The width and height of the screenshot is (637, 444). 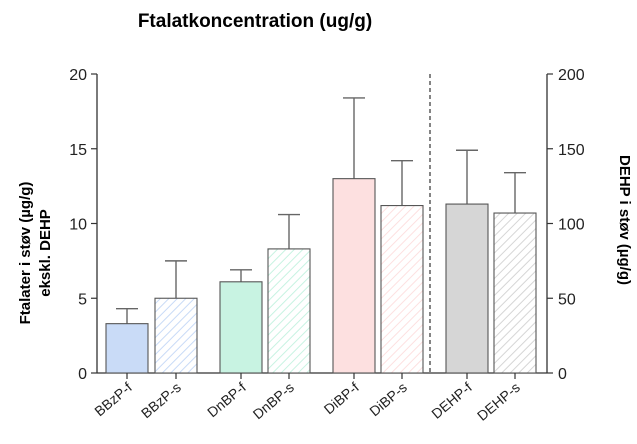 What do you see at coordinates (624, 220) in the screenshot?
I see `y-axis-right-title: DEHP i støv (µg/g)` at bounding box center [624, 220].